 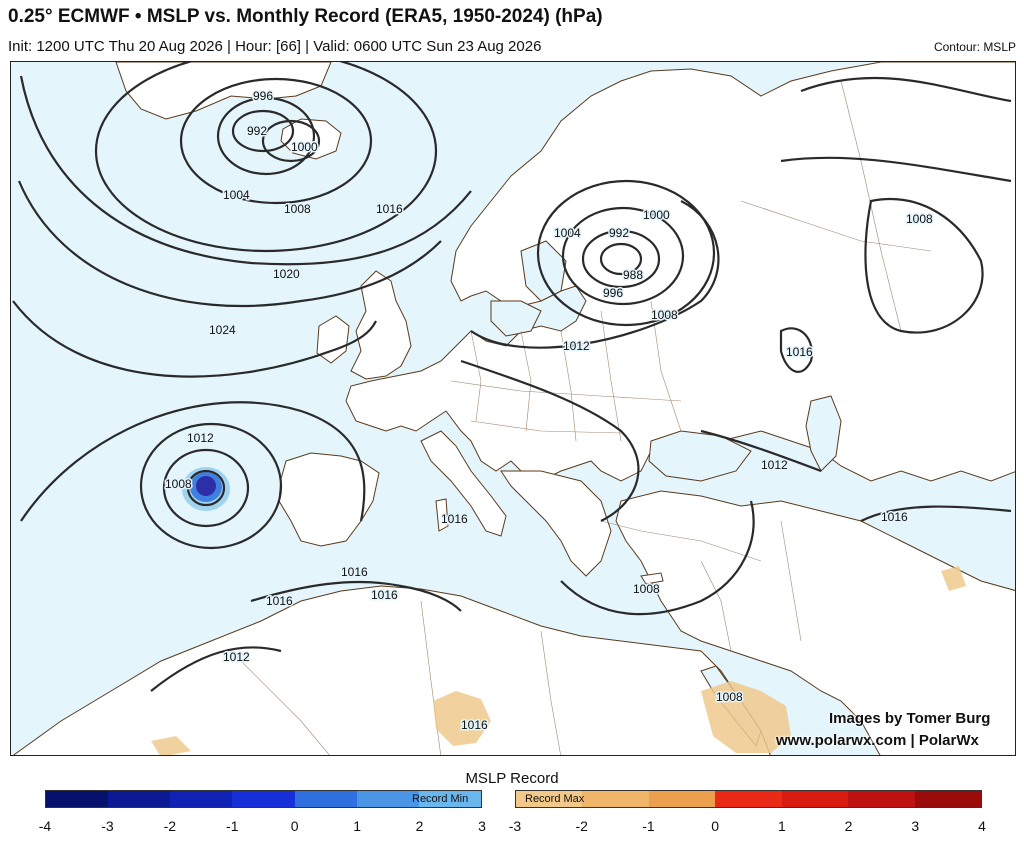 I want to click on contour-label: 1020, so click(x=286, y=274).